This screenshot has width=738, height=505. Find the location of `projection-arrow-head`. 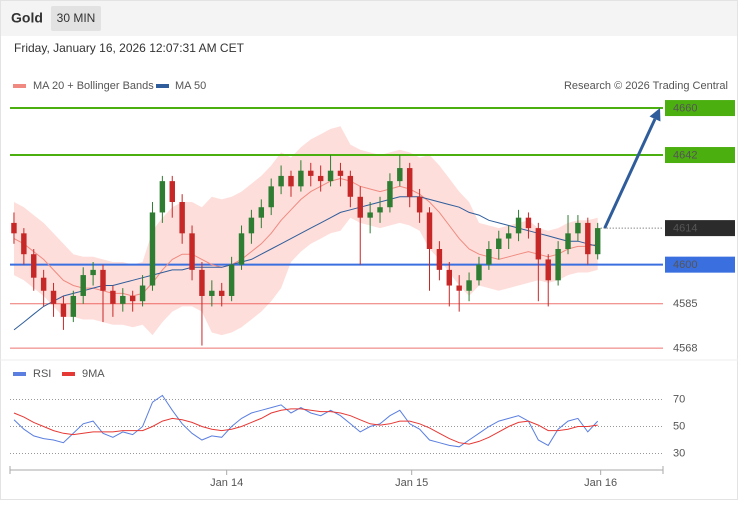

projection-arrow-head is located at coordinates (655, 115).